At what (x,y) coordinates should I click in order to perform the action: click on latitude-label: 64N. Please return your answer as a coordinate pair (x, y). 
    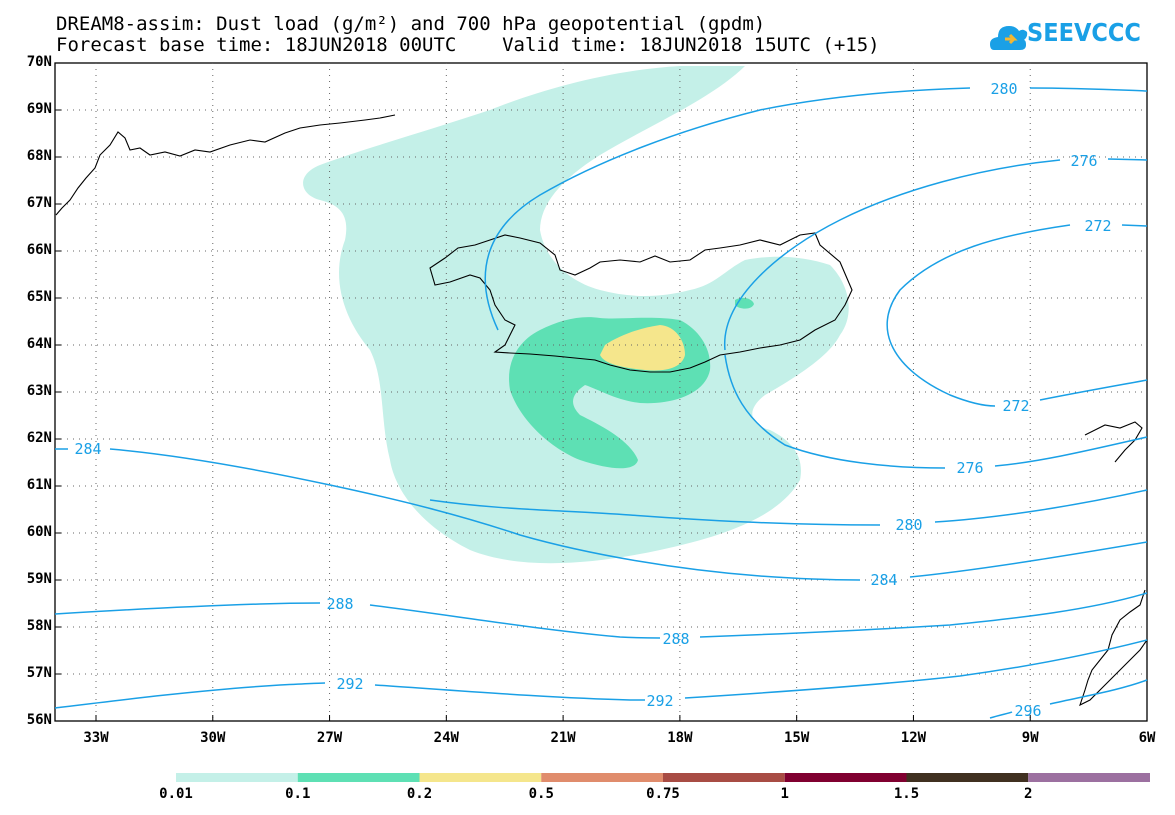
    Looking at the image, I should click on (39, 344).